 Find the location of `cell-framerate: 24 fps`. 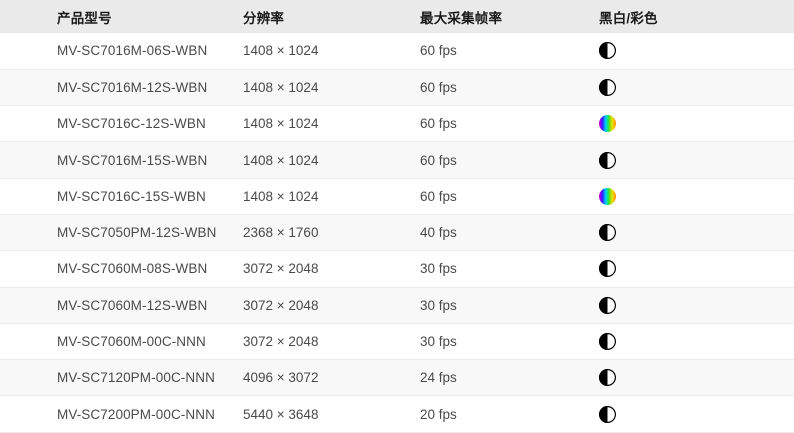

cell-framerate: 24 fps is located at coordinates (438, 378).